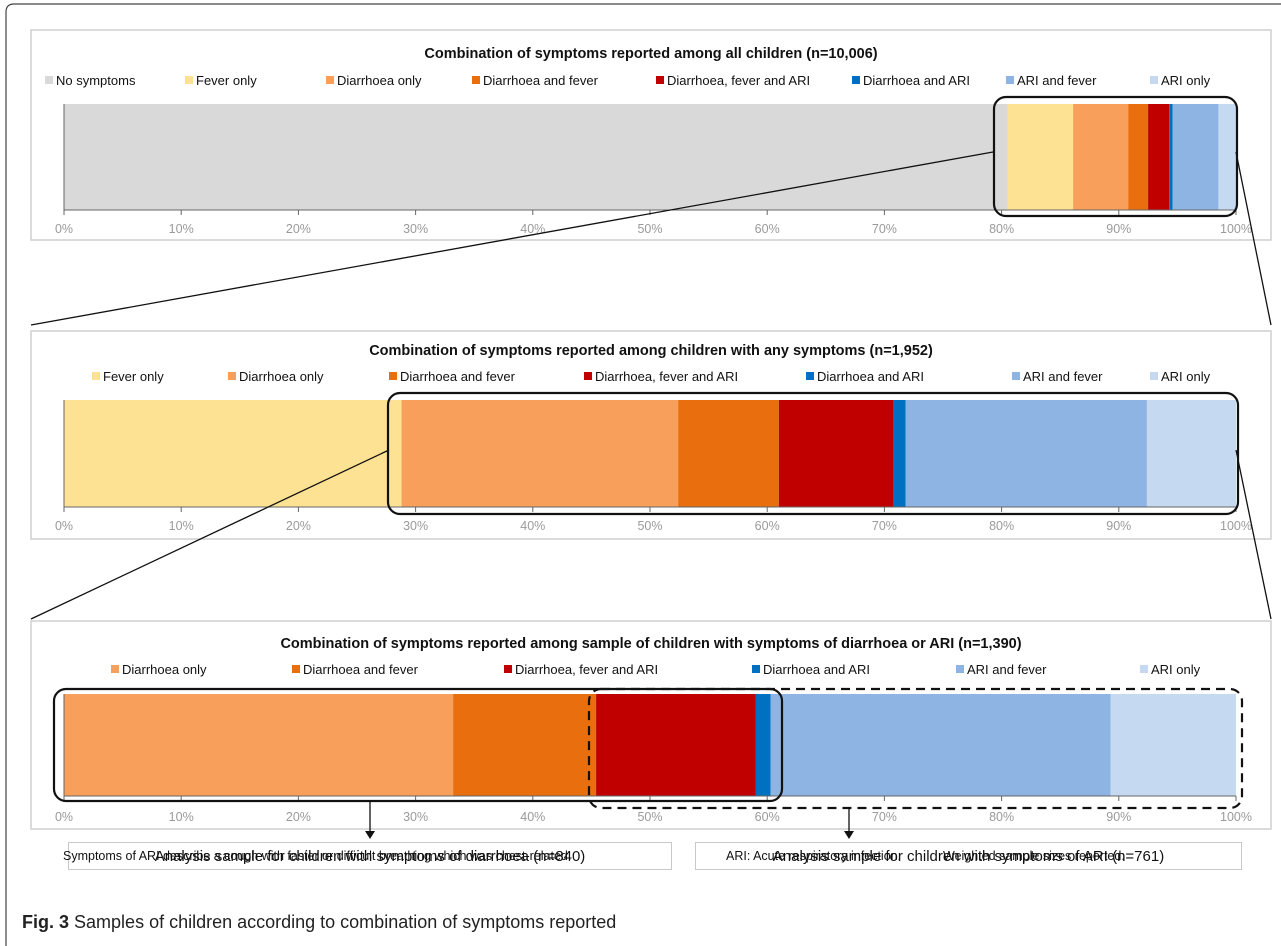  I want to click on note-weighted: Weighted sample sizes reported., so click(1034, 856).